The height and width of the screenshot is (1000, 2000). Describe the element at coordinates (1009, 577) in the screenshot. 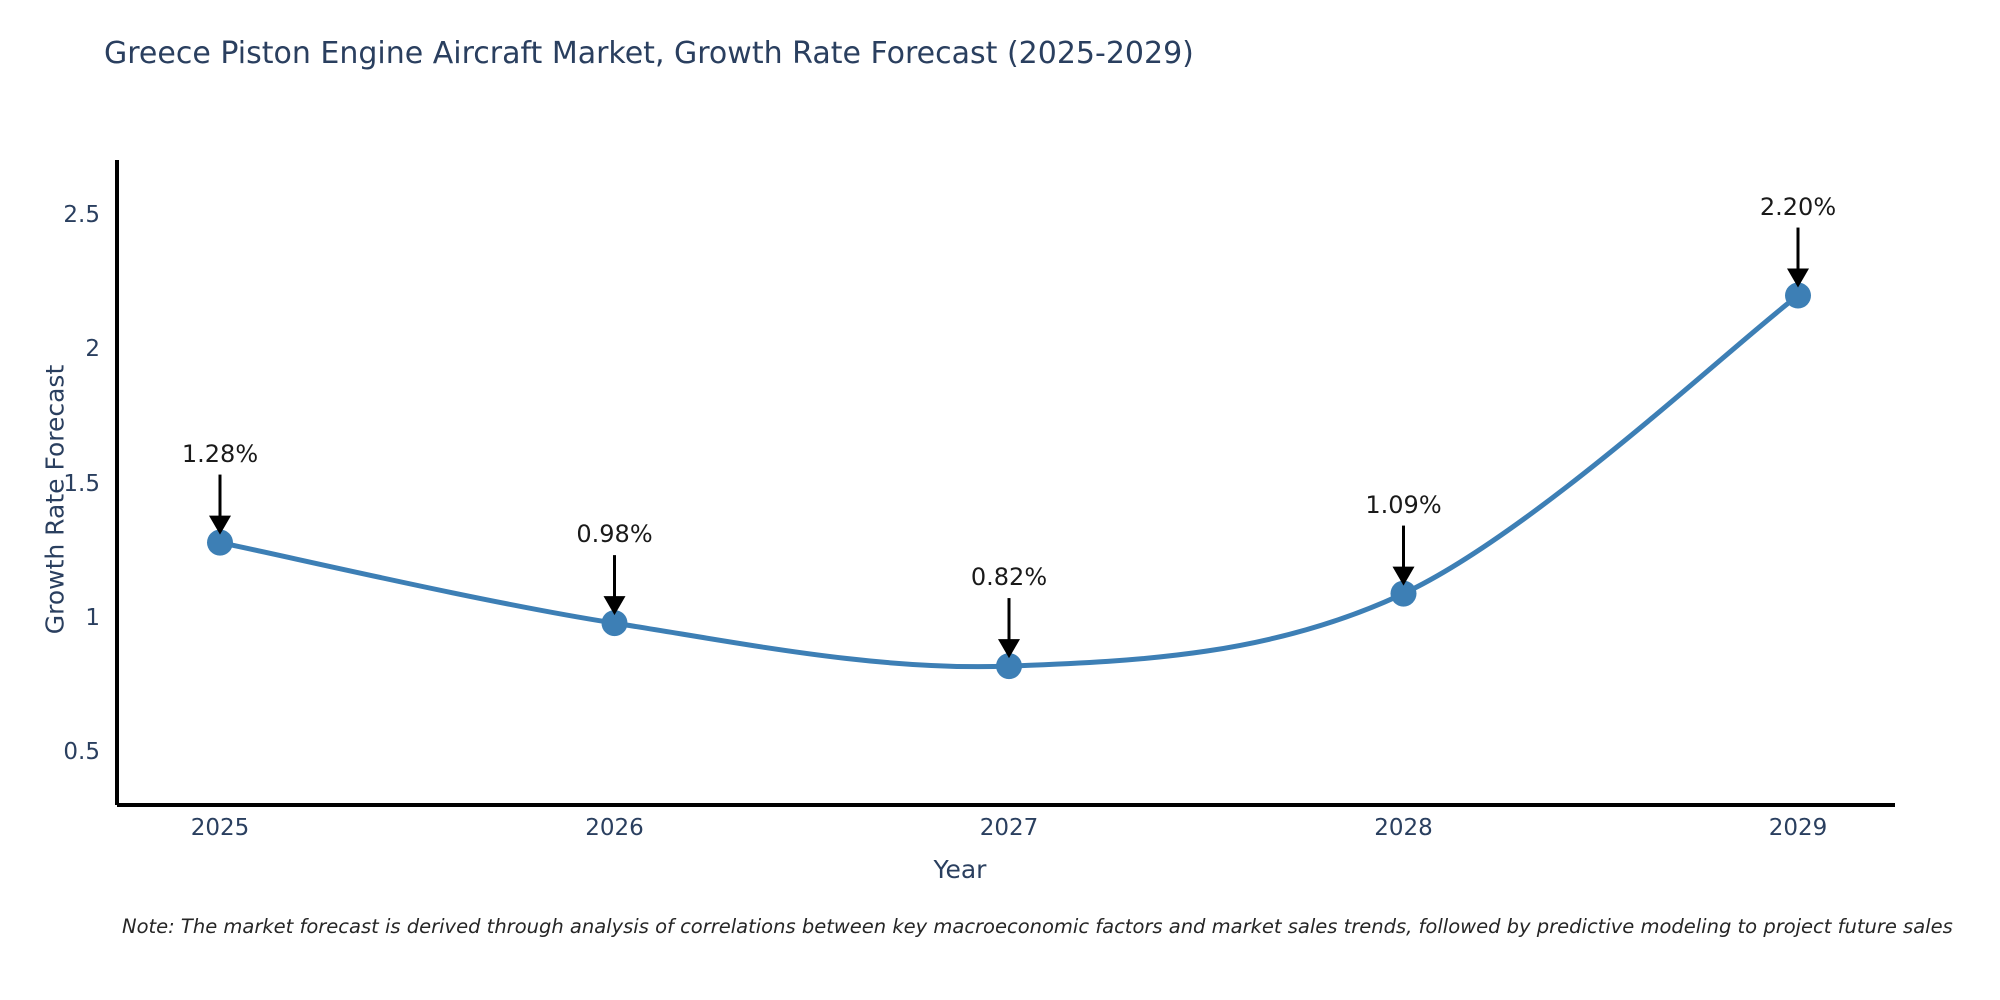

I see `data-point-label: 0.82%` at that location.